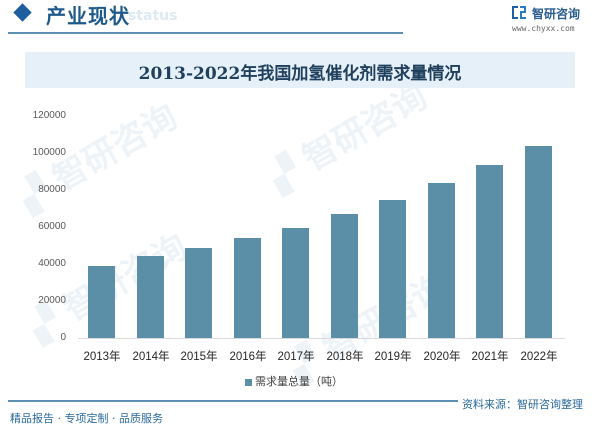 This screenshot has height=428, width=600. Describe the element at coordinates (52, 263) in the screenshot. I see `y-tick-label: 40000` at that location.